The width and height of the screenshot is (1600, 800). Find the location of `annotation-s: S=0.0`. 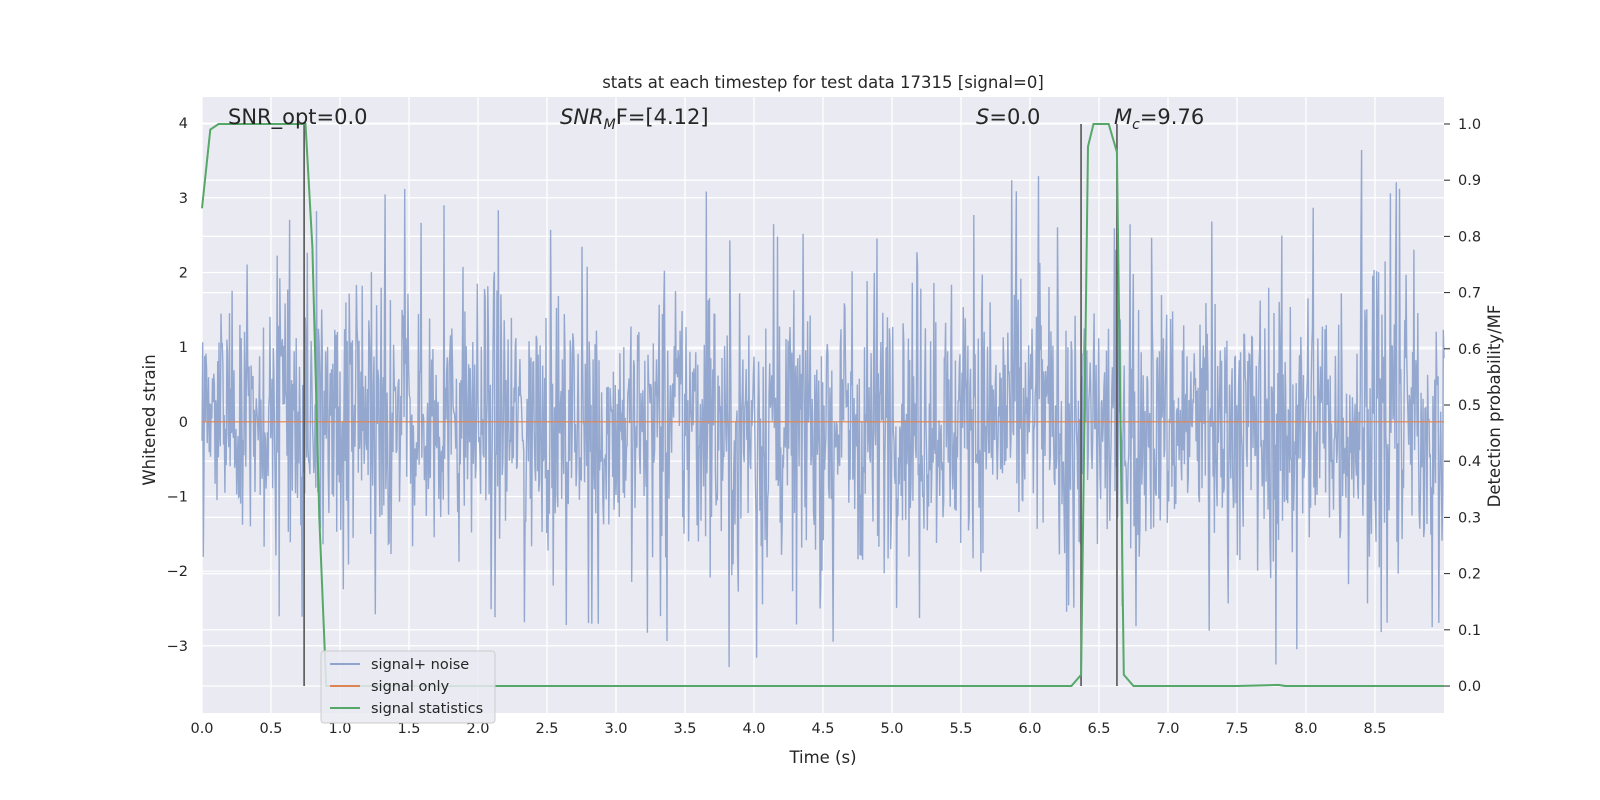

annotation-s: S=0.0 is located at coordinates (1008, 117).